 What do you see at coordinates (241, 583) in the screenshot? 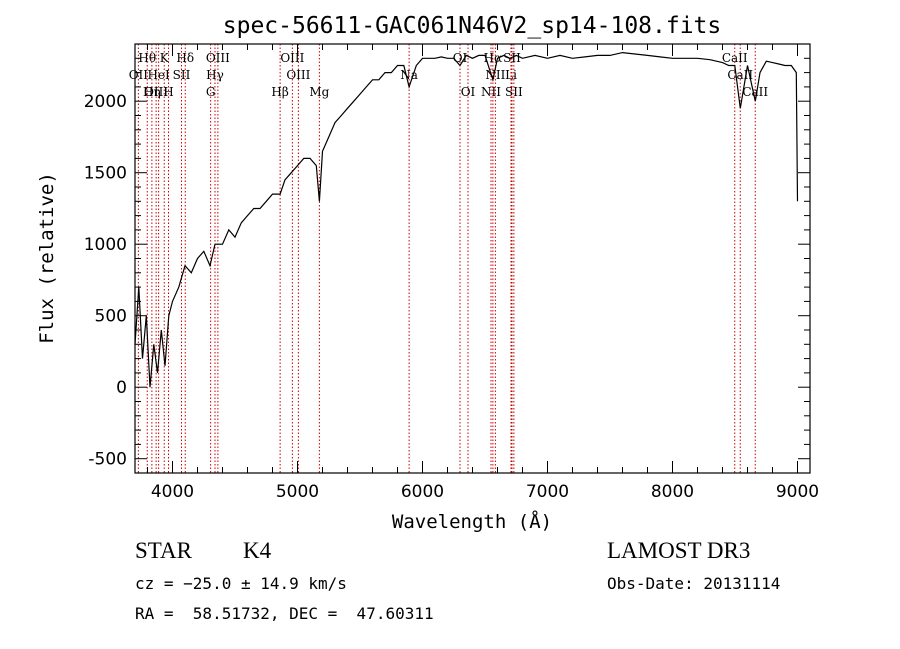
I see `redshift-velocity: cz = −25.0 ± 14.9 km/s` at bounding box center [241, 583].